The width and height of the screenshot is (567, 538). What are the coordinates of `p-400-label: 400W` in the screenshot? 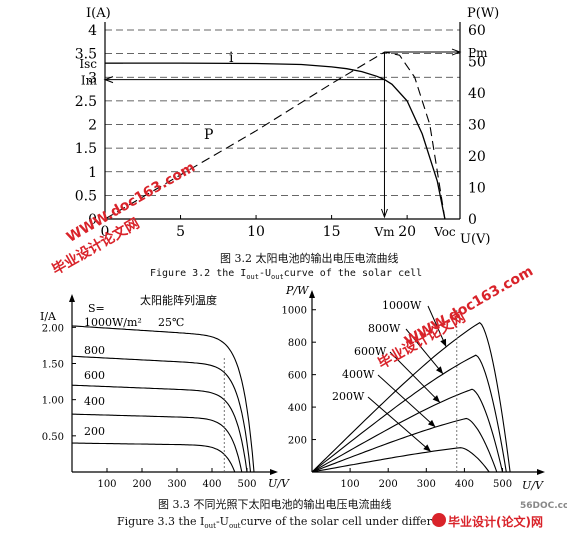 It's located at (358, 374).